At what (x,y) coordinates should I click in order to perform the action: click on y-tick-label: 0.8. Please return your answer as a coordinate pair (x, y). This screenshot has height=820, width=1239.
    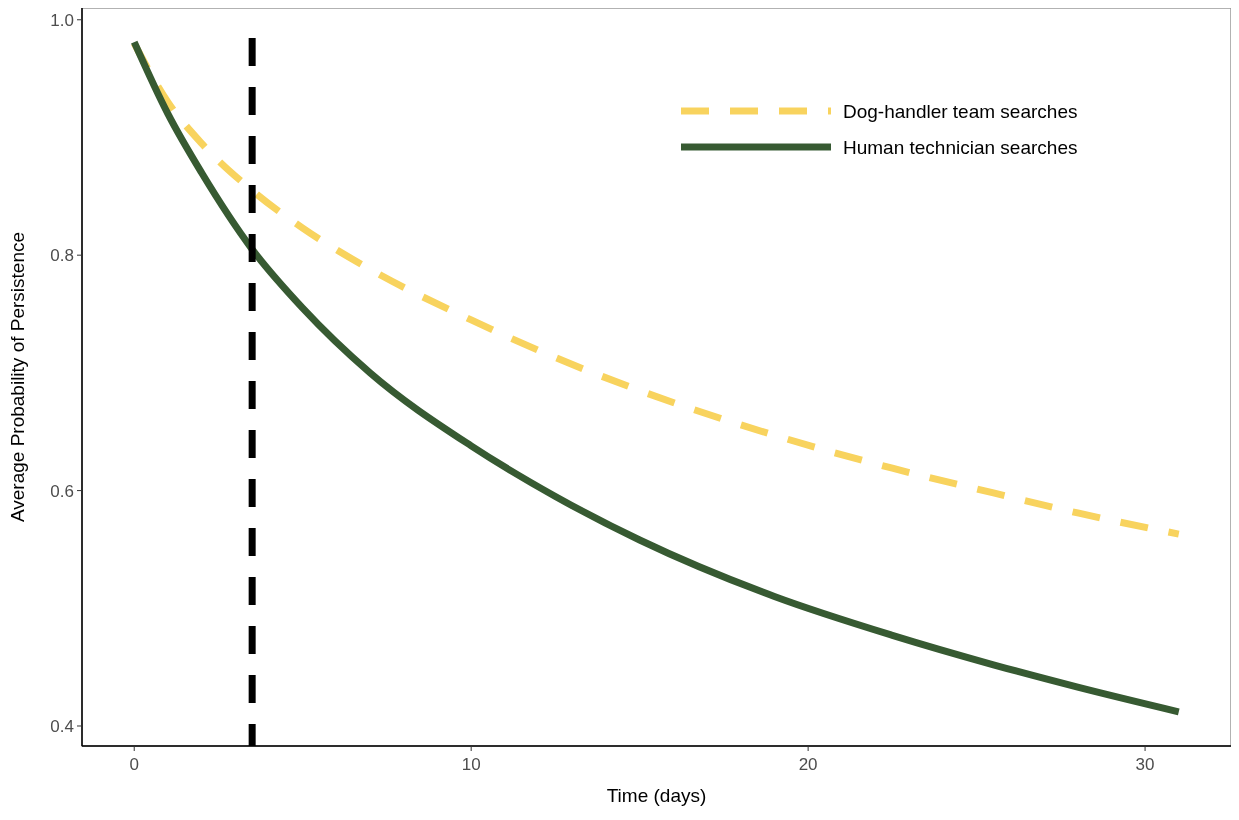
    Looking at the image, I should click on (62, 256).